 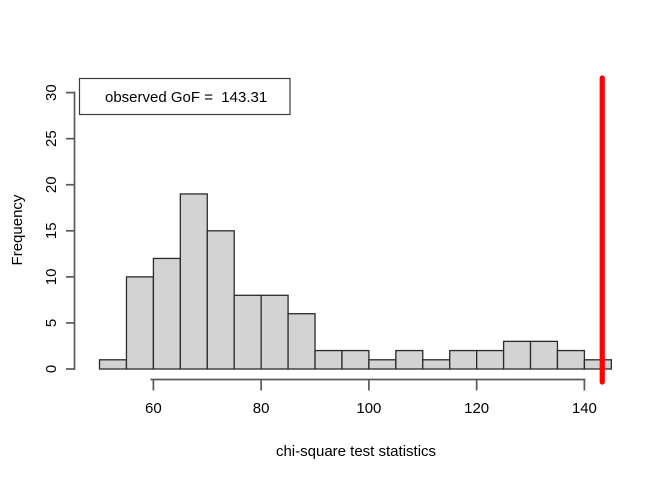 What do you see at coordinates (51, 184) in the screenshot?
I see `y-axis-tick-label: 20` at bounding box center [51, 184].